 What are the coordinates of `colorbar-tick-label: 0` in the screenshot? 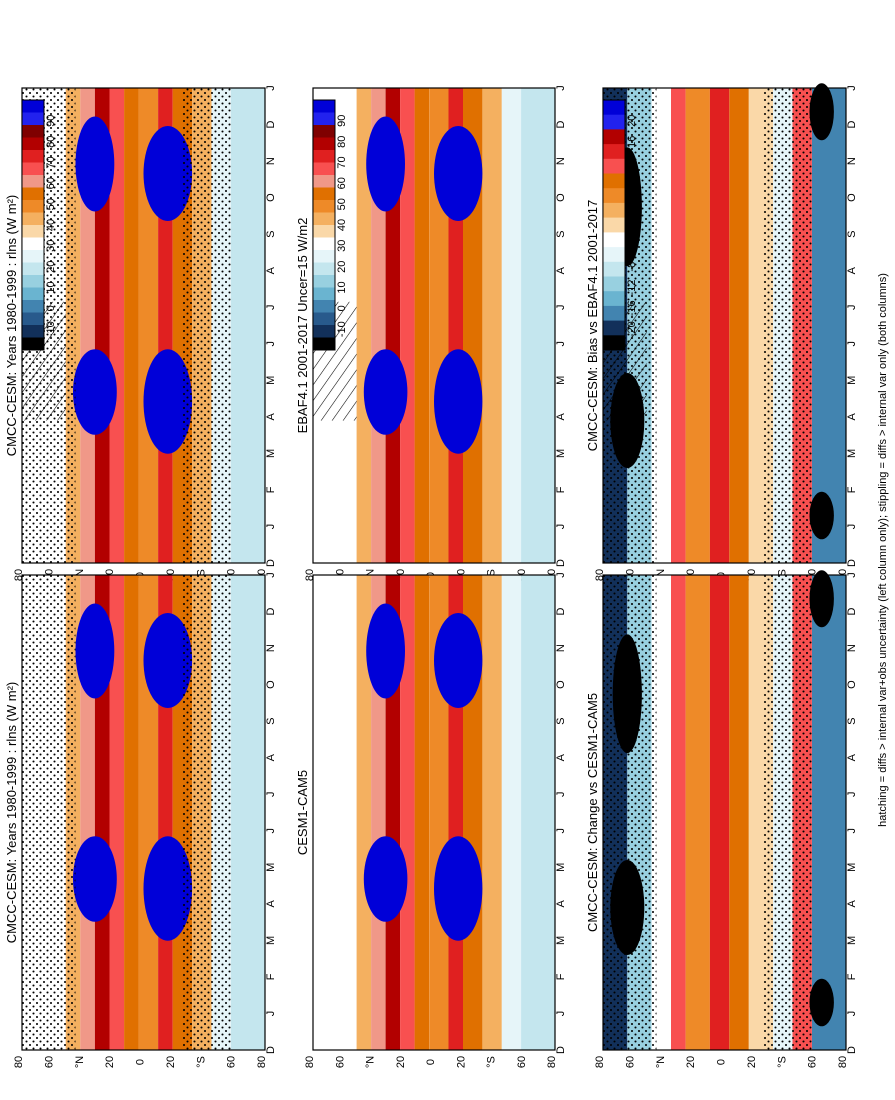 It's located at (51, 308).